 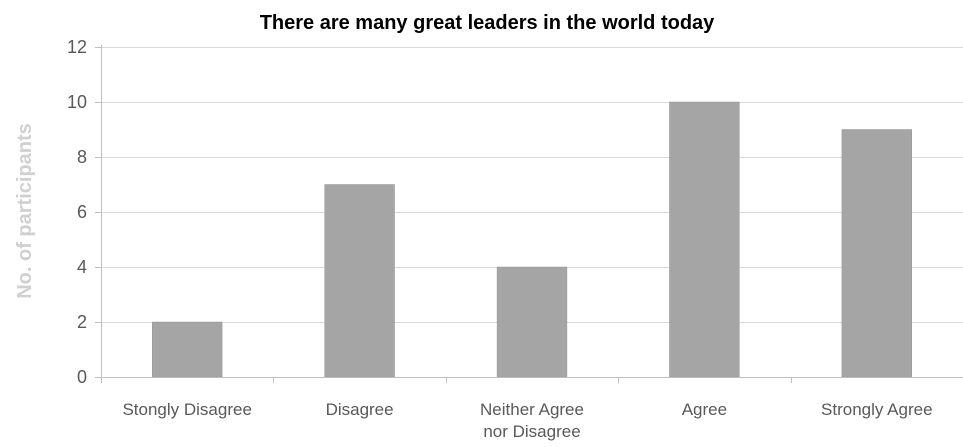 What do you see at coordinates (360, 409) in the screenshot?
I see `x-tick-label: Disagree` at bounding box center [360, 409].